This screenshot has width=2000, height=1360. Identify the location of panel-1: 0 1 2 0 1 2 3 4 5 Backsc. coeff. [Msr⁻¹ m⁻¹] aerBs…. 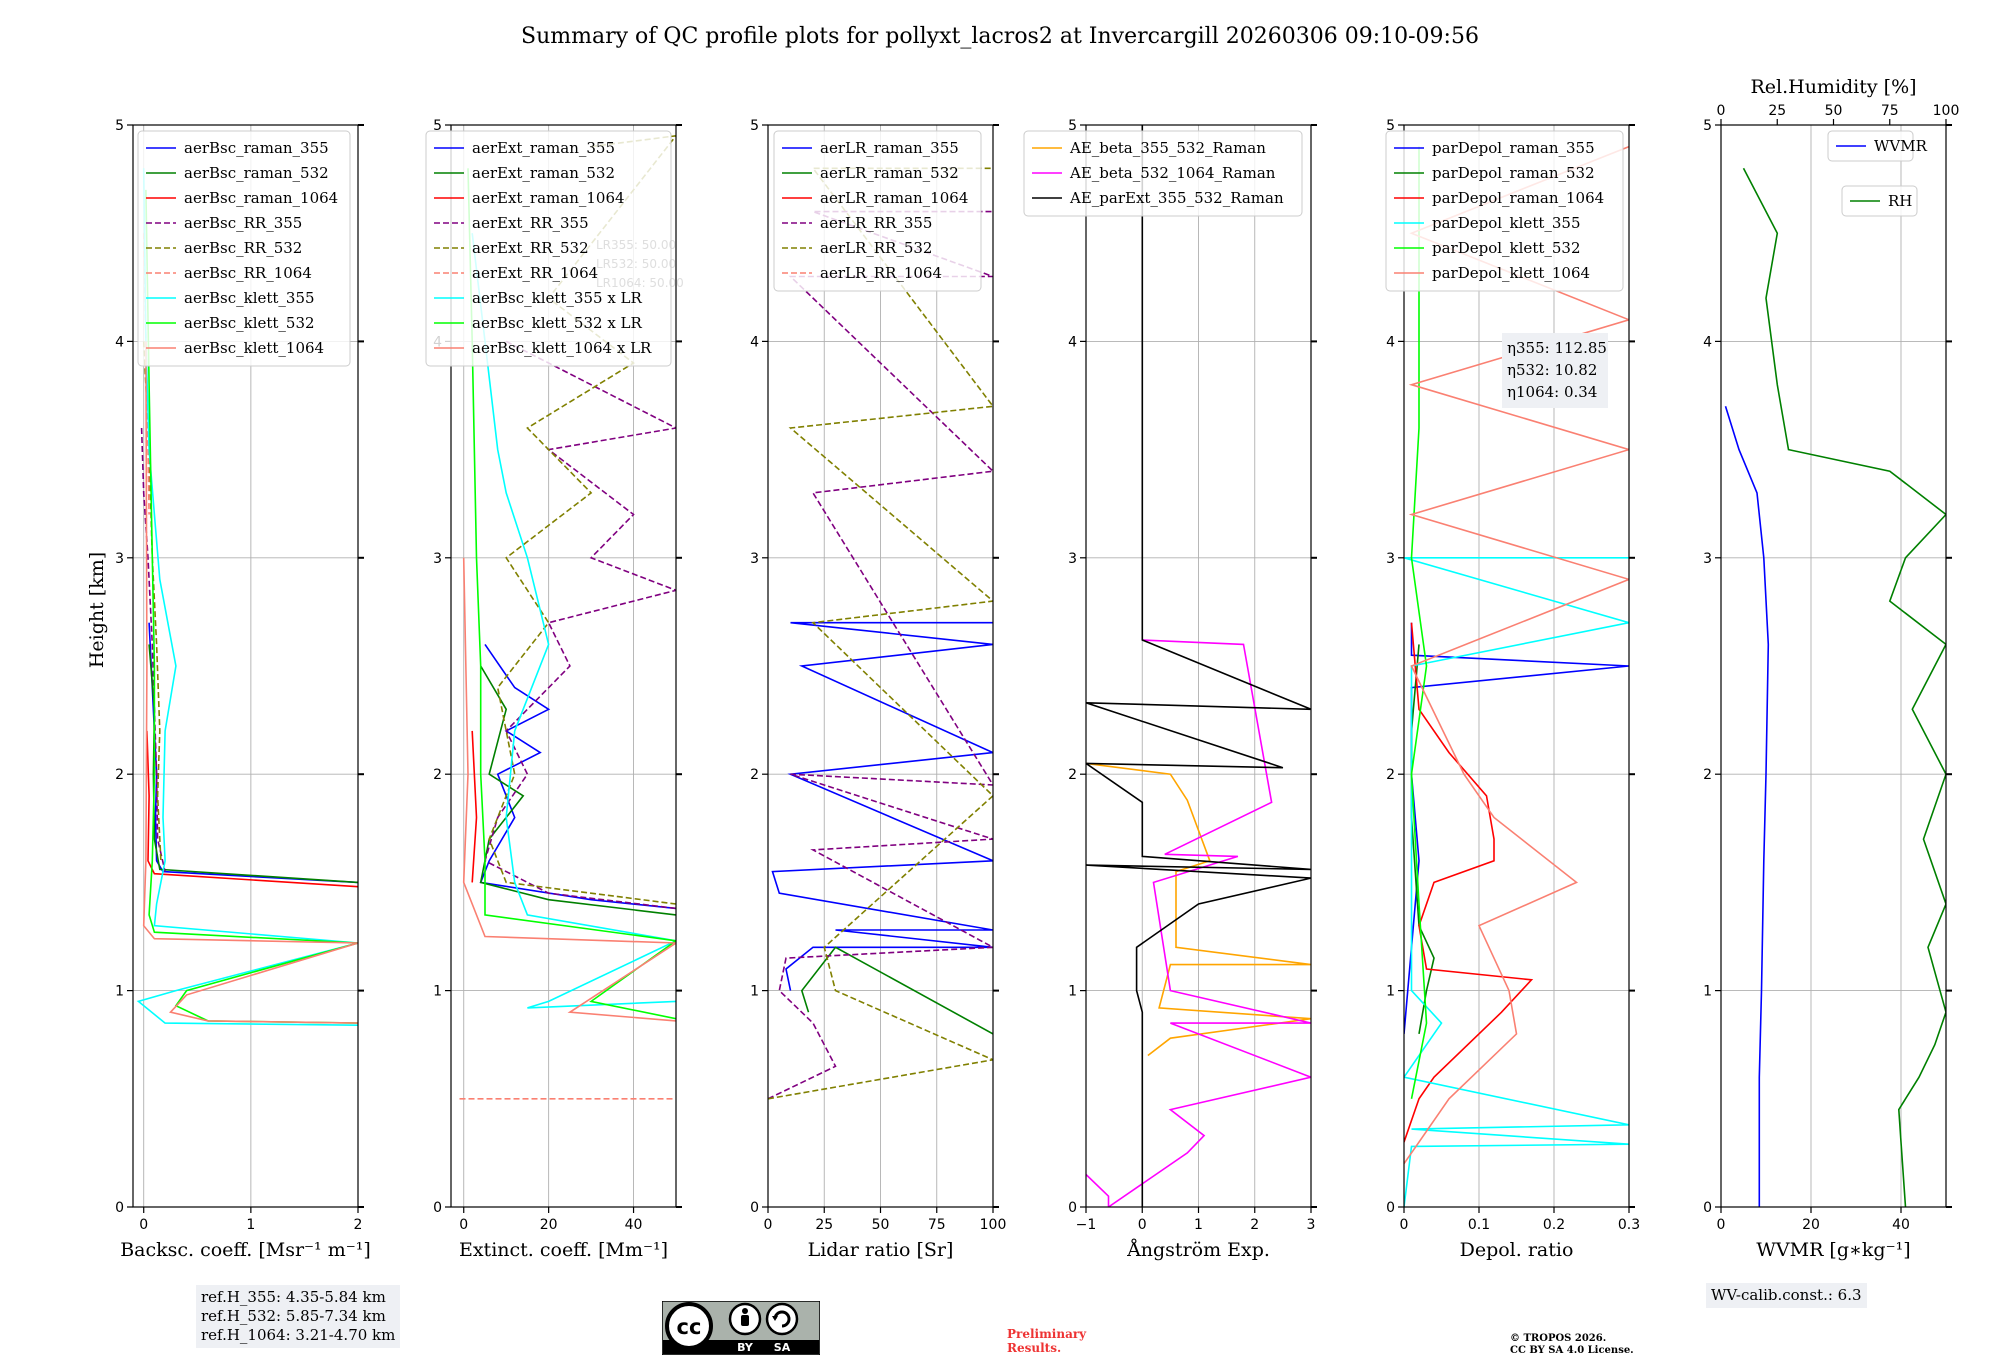
(243, 689).